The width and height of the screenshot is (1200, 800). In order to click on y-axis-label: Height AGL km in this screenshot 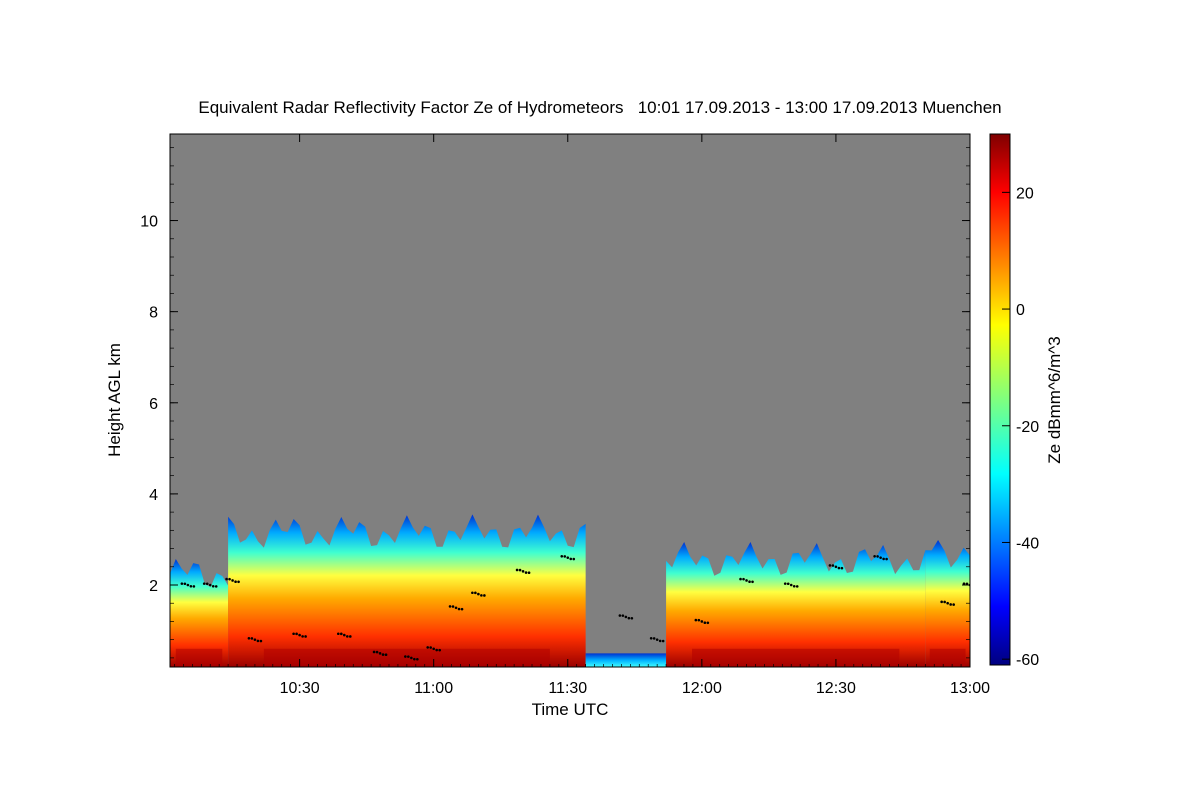, I will do `click(114, 400)`.